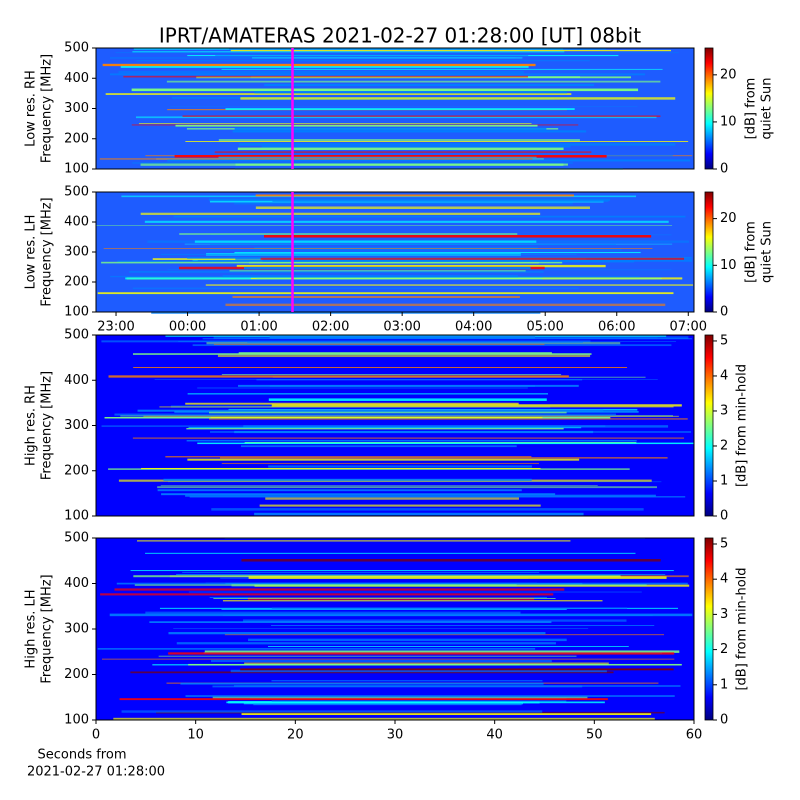 This screenshot has width=800, height=800. Describe the element at coordinates (473, 327) in the screenshot. I see `x-tick-label: 04:00` at that location.